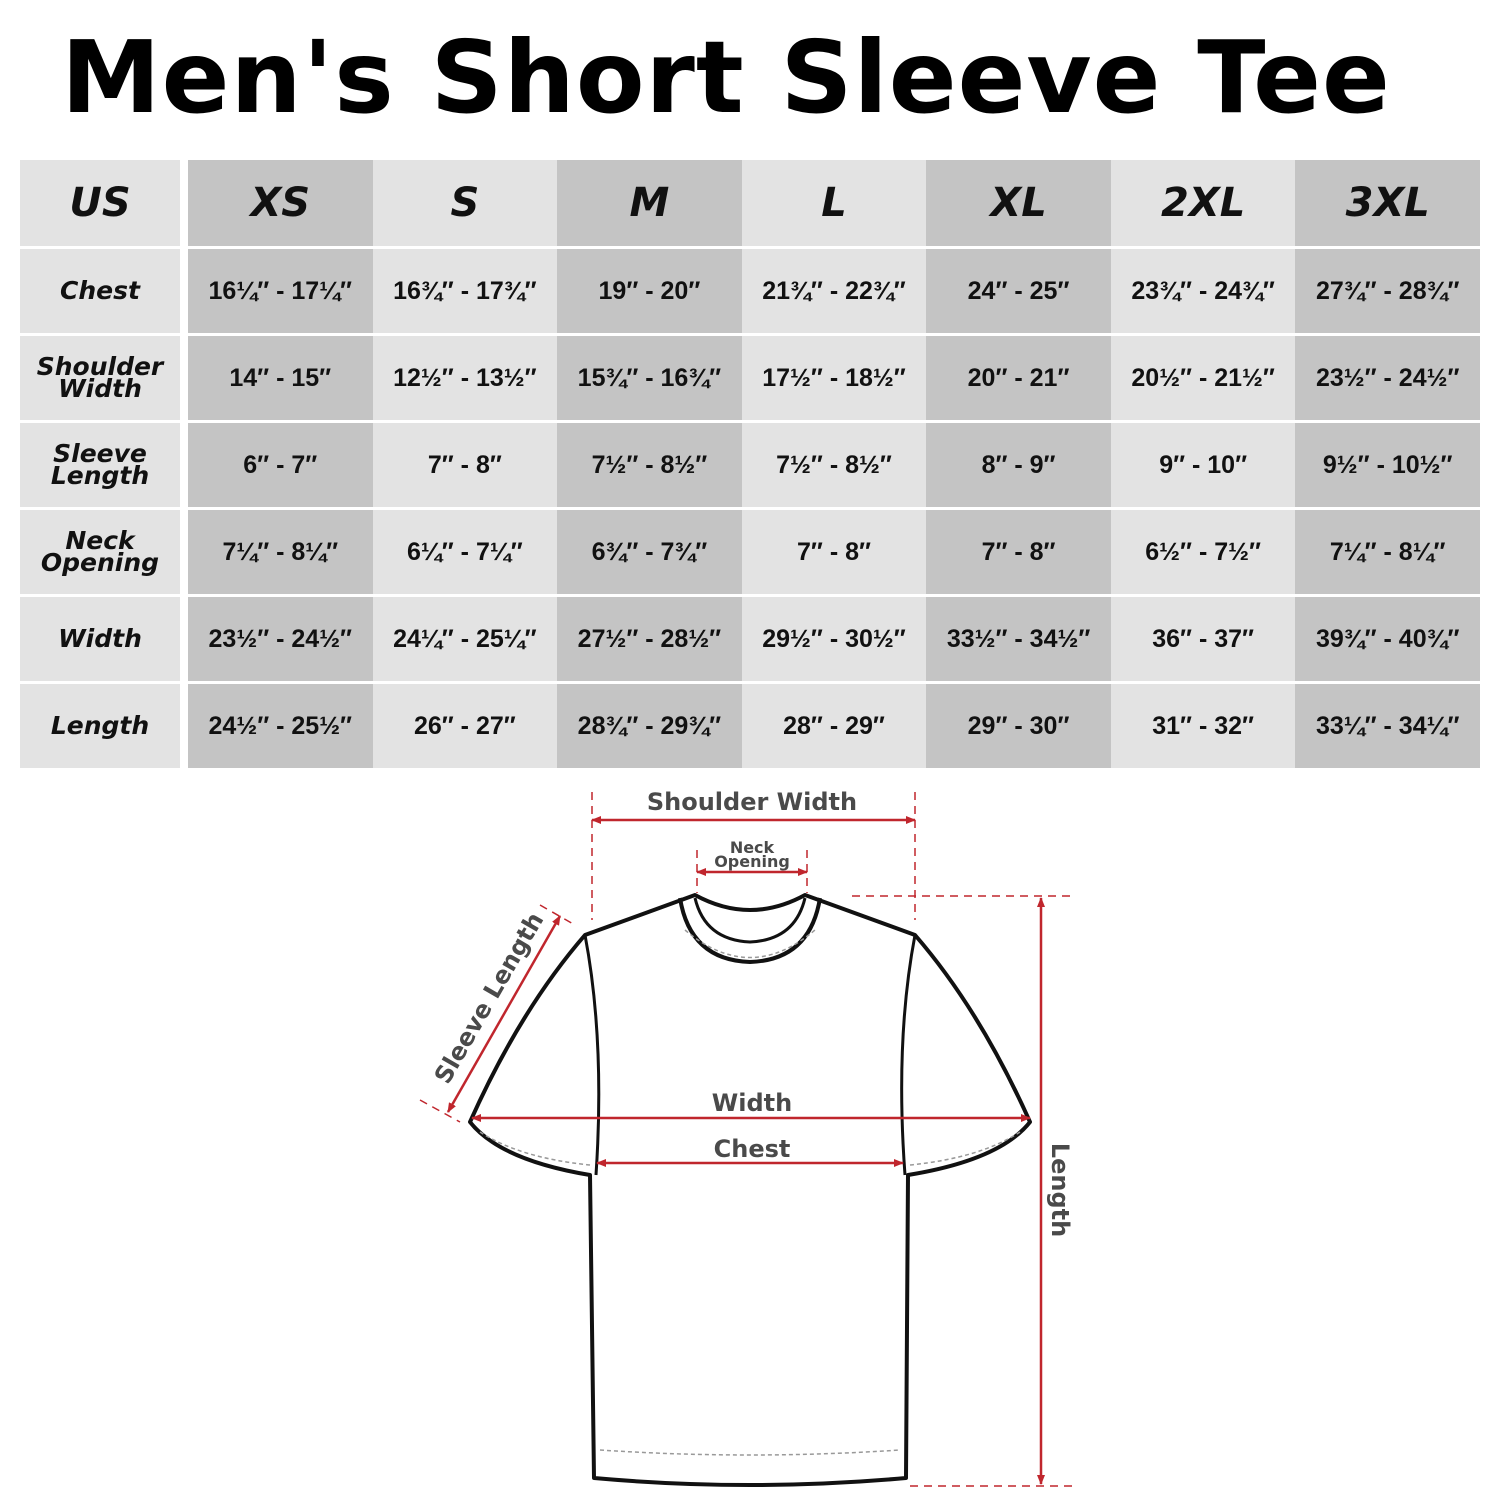 The height and width of the screenshot is (1500, 1500). I want to click on tshirt-outline, so click(750, 1190).